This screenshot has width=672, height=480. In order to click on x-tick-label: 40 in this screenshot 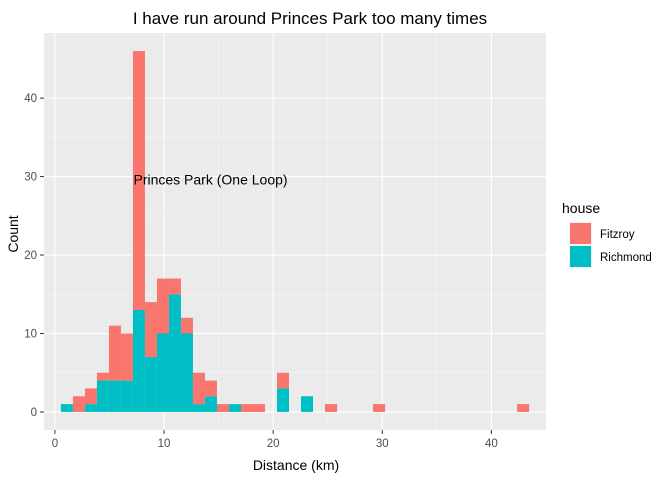, I will do `click(491, 444)`.